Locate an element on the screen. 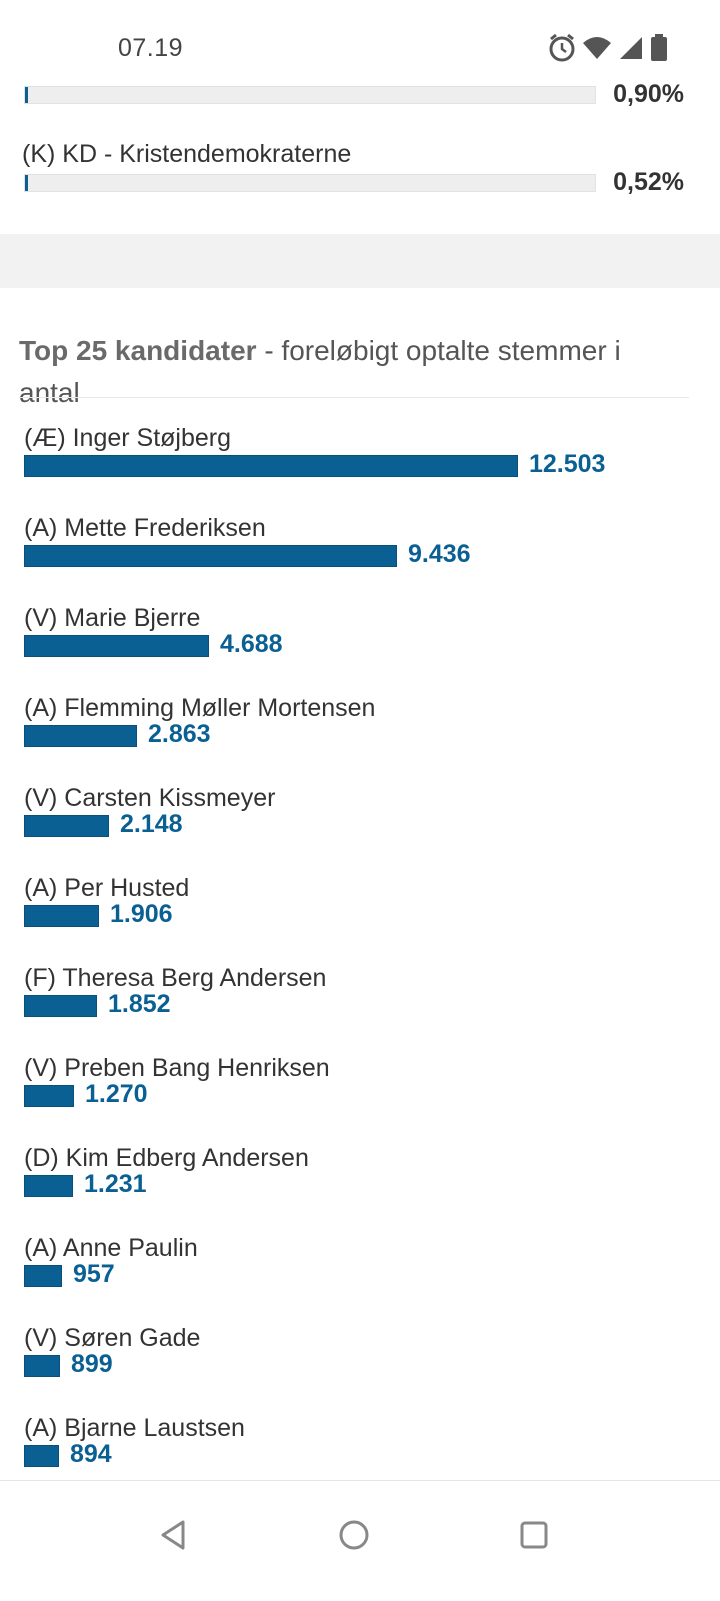 The height and width of the screenshot is (1601, 720). section-title-rest: - foreløbigt optalte stemmer i antal is located at coordinates (320, 371).